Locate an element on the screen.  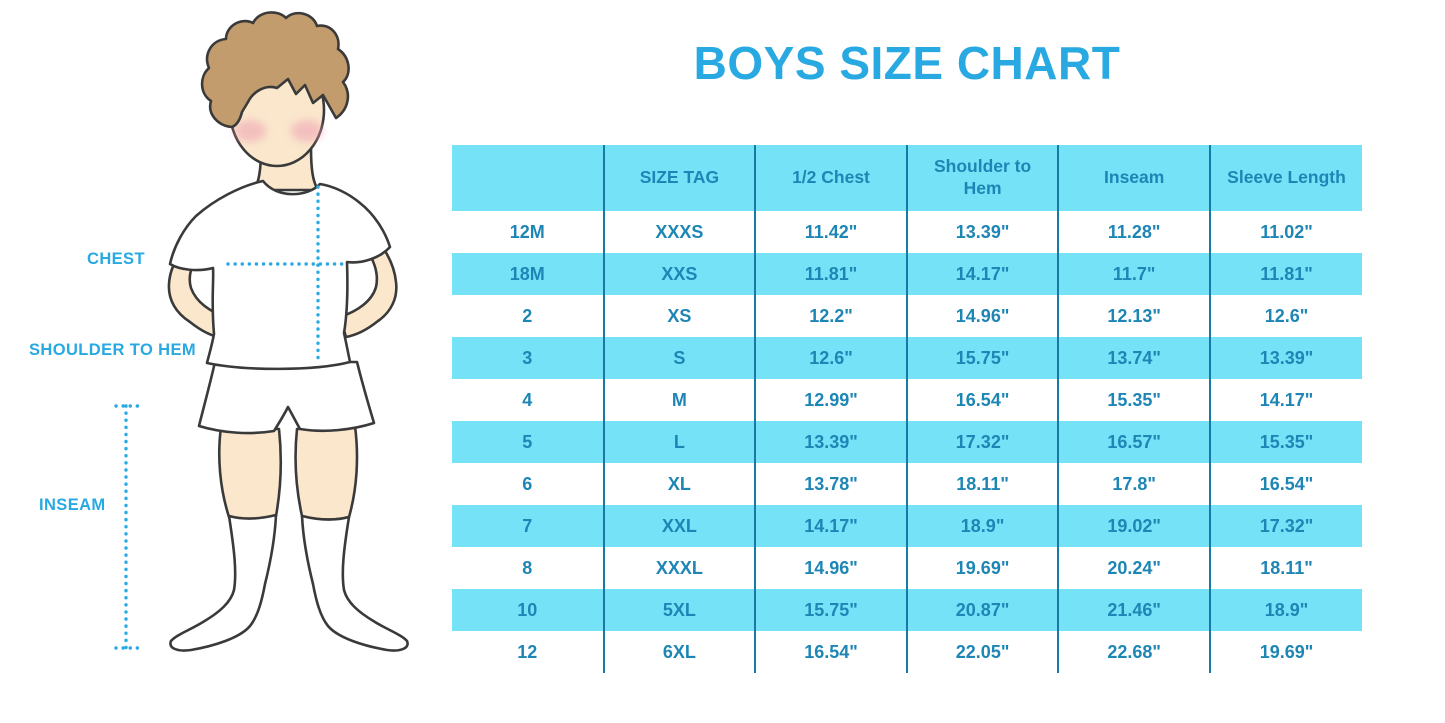
measurement-cell: 17.8" is located at coordinates (1133, 484).